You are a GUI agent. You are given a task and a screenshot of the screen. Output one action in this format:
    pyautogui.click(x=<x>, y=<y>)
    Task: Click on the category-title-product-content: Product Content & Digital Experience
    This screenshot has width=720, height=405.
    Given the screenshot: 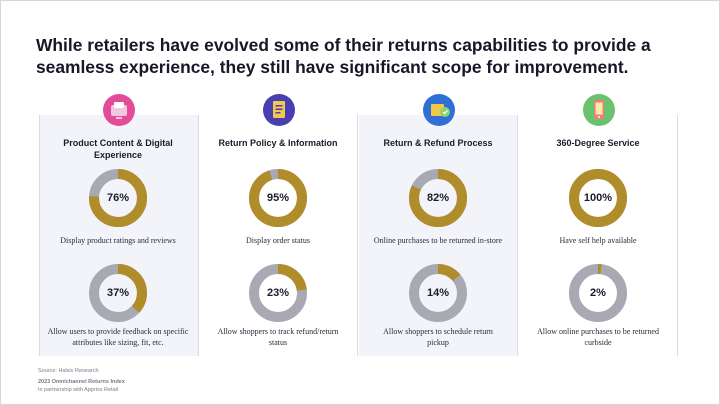 What is the action you would take?
    pyautogui.click(x=118, y=149)
    